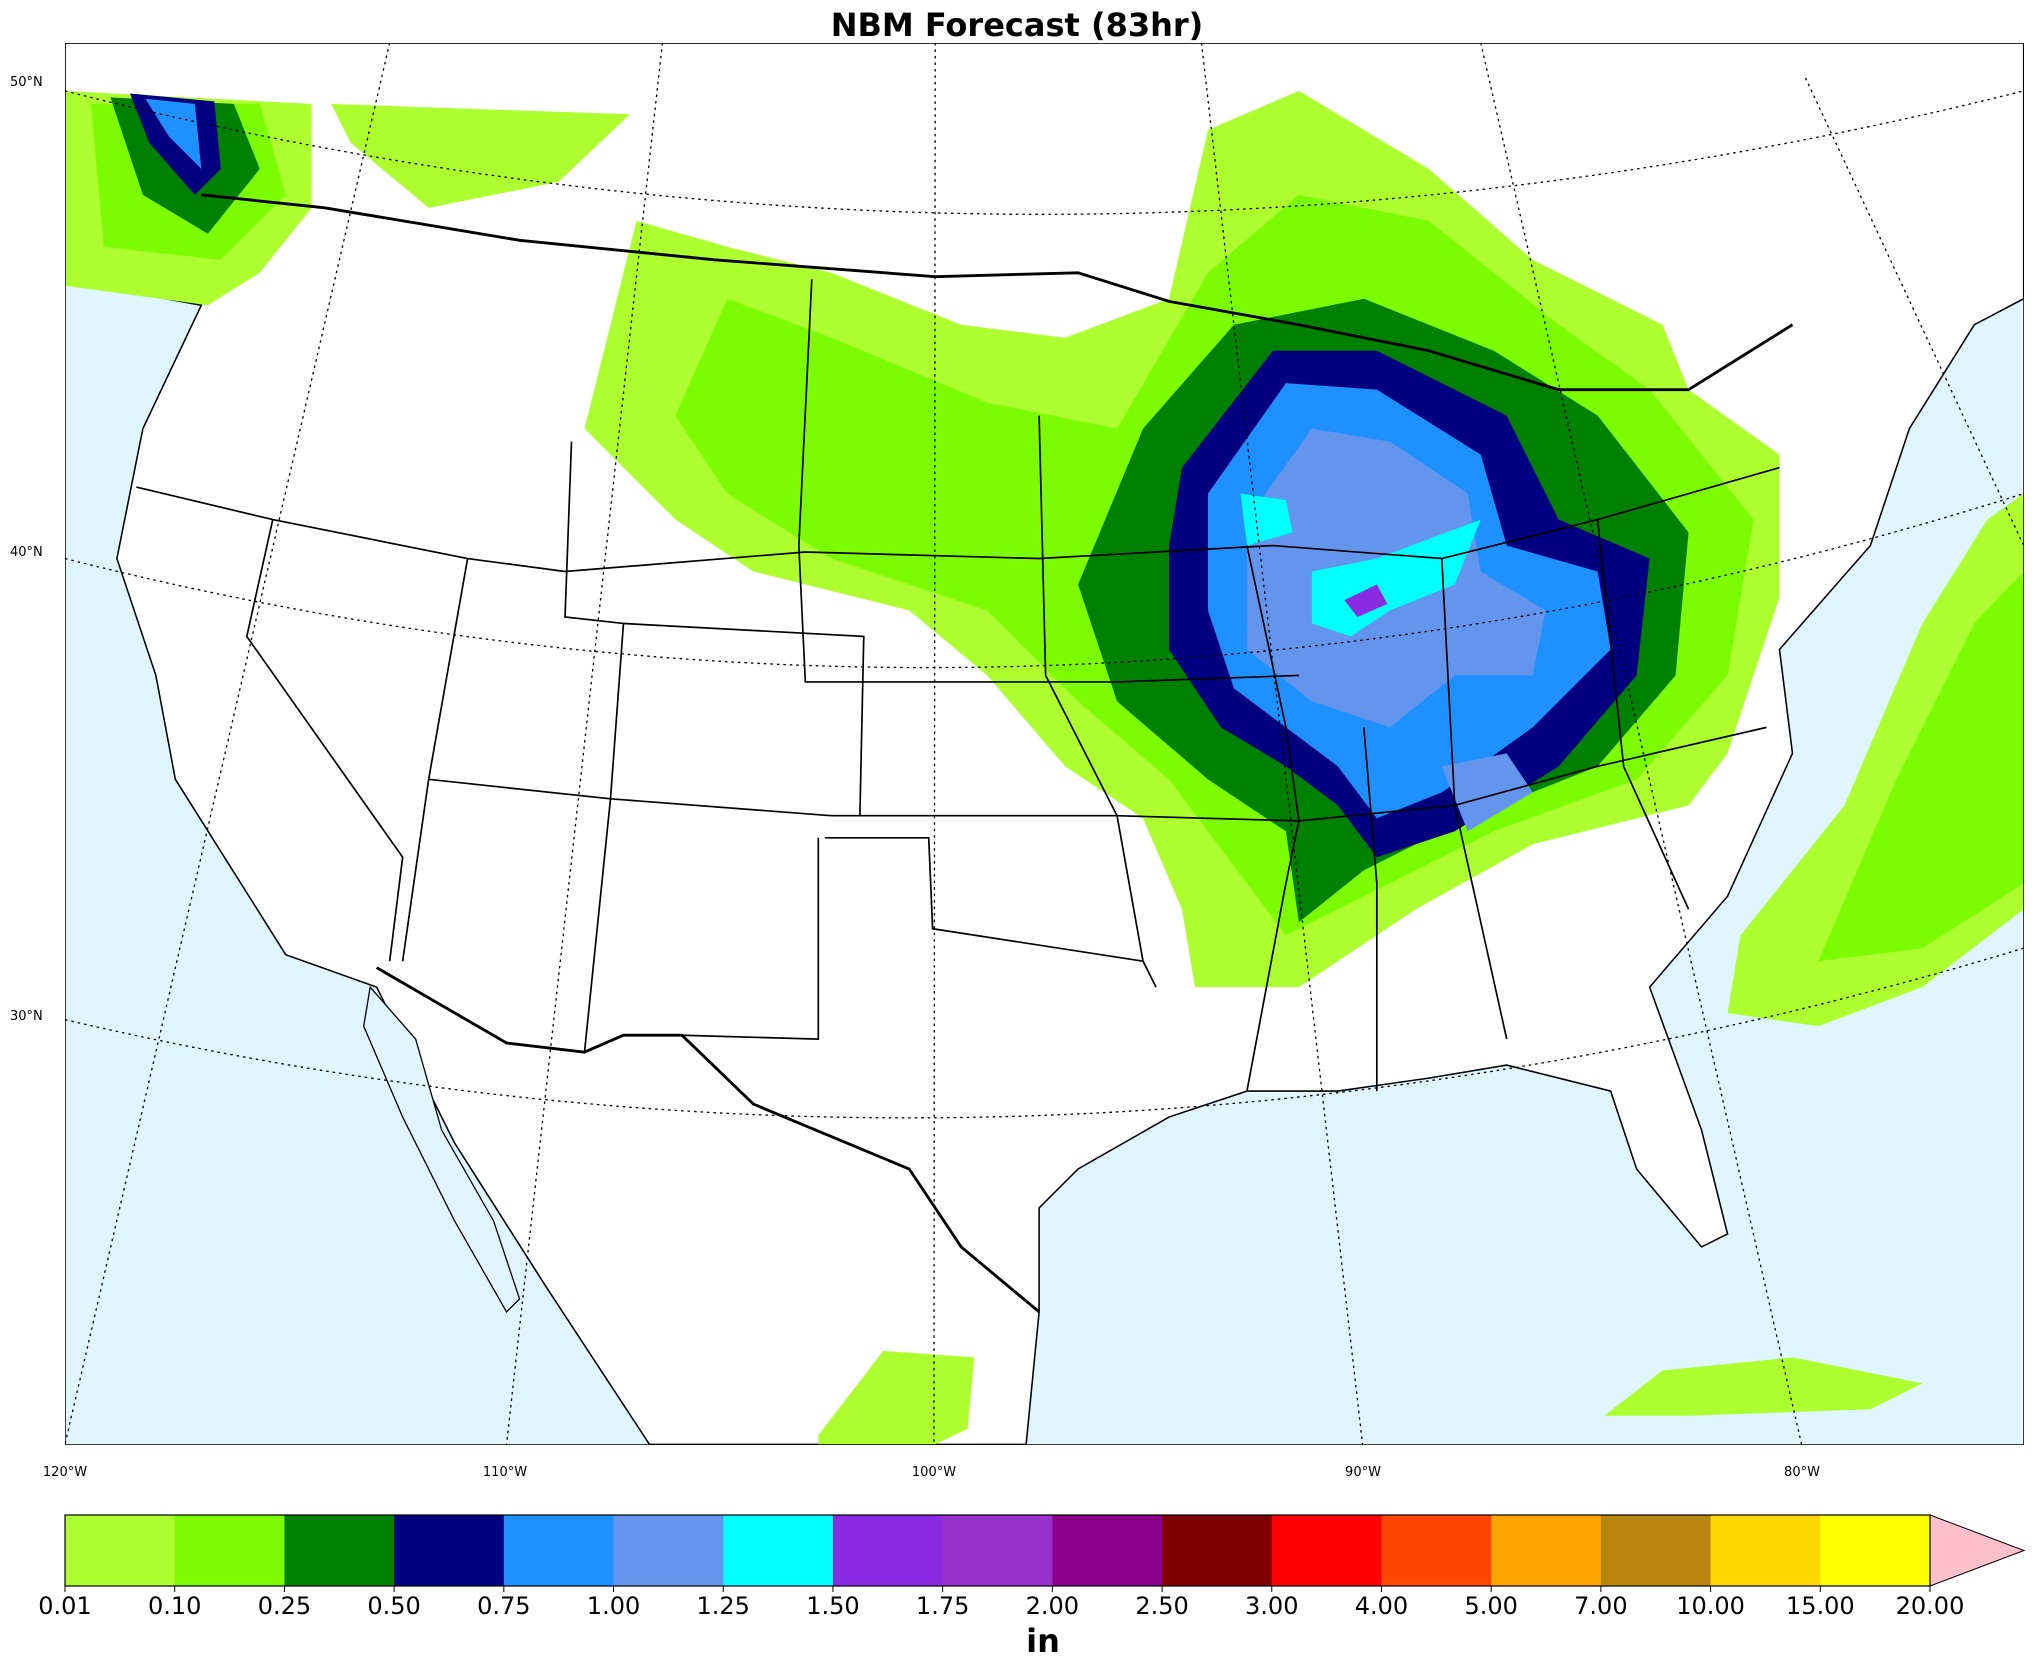  I want to click on colorbar-label: 7.00, so click(1600, 1606).